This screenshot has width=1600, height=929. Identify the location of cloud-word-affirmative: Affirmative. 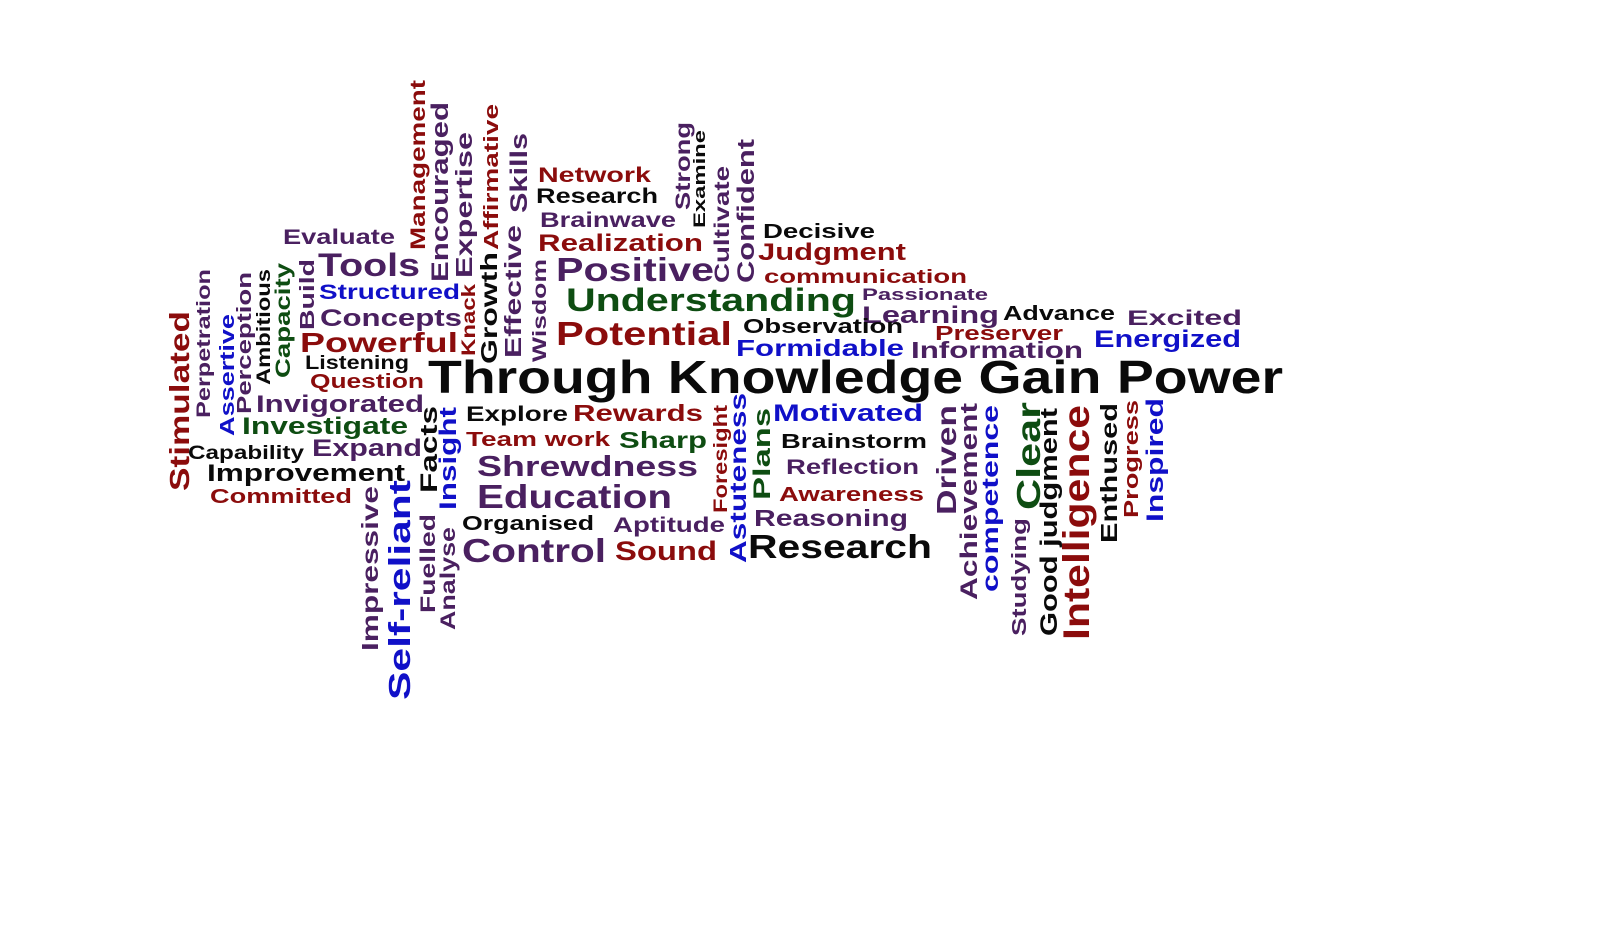
(492, 177).